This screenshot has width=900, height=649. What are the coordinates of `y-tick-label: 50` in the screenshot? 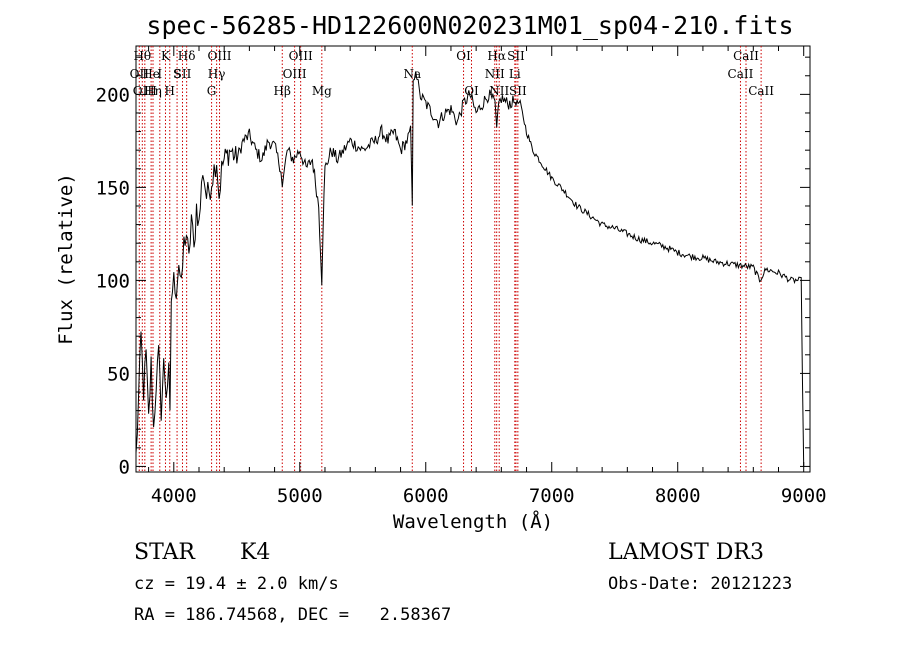 It's located at (118, 374).